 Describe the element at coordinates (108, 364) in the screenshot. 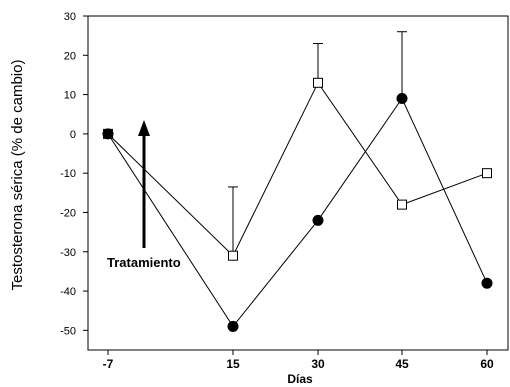

I see `x-tick-label: -7` at that location.